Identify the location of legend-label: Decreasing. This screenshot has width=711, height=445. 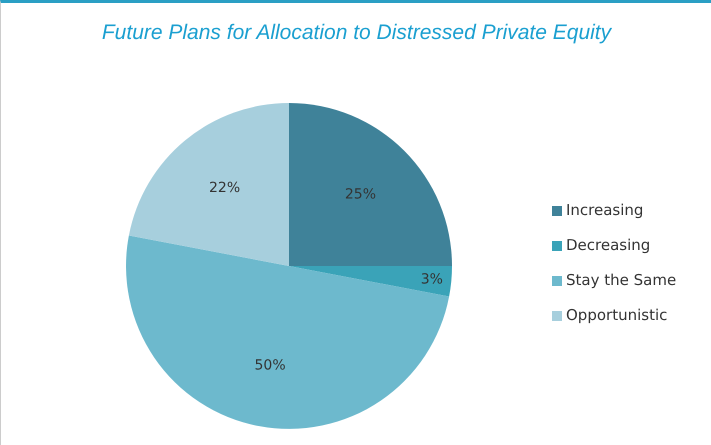
(608, 245).